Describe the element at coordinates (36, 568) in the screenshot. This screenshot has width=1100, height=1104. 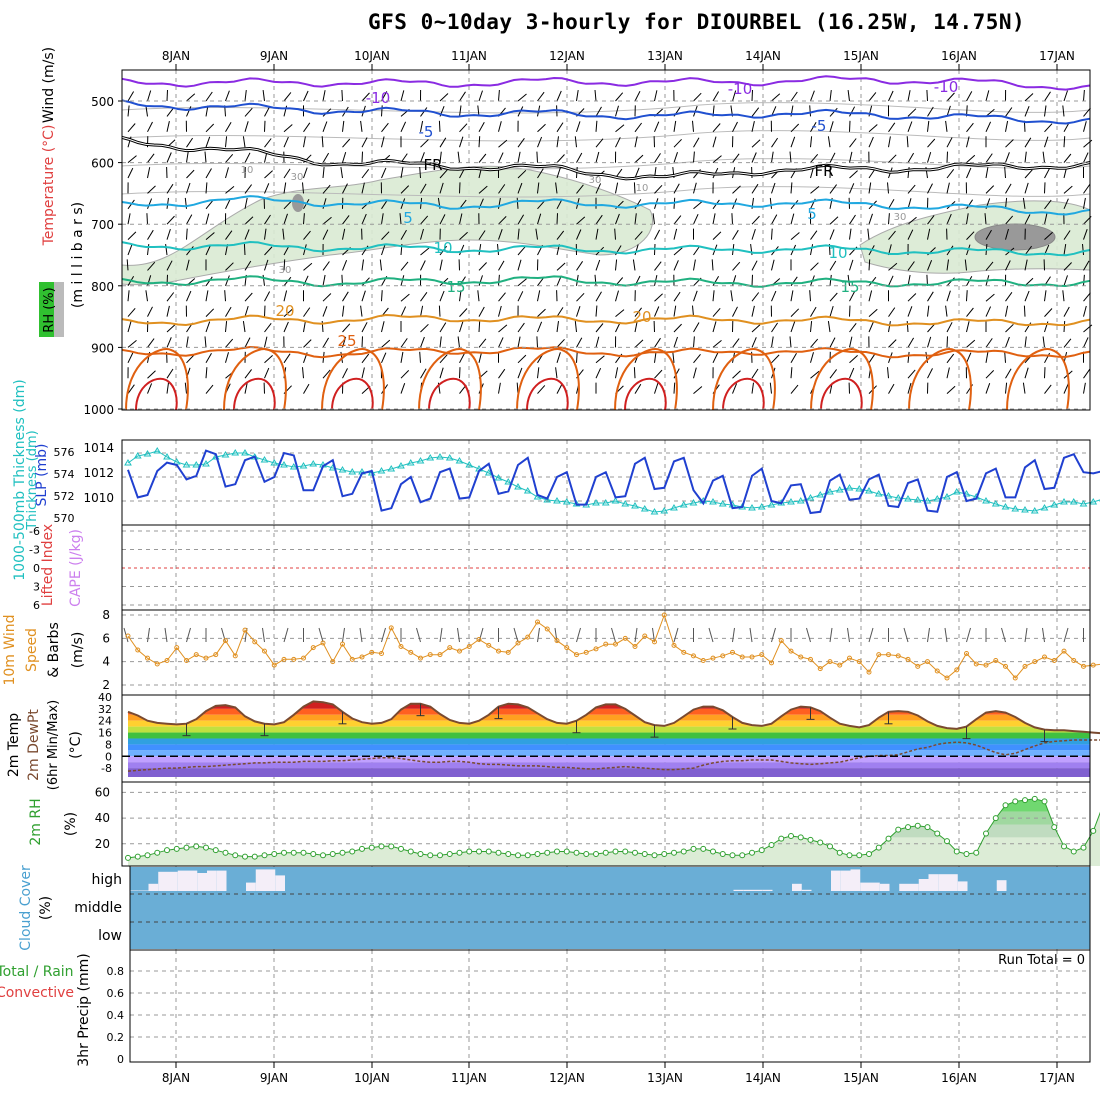
I see `lifted-index-tick-label: 0` at that location.